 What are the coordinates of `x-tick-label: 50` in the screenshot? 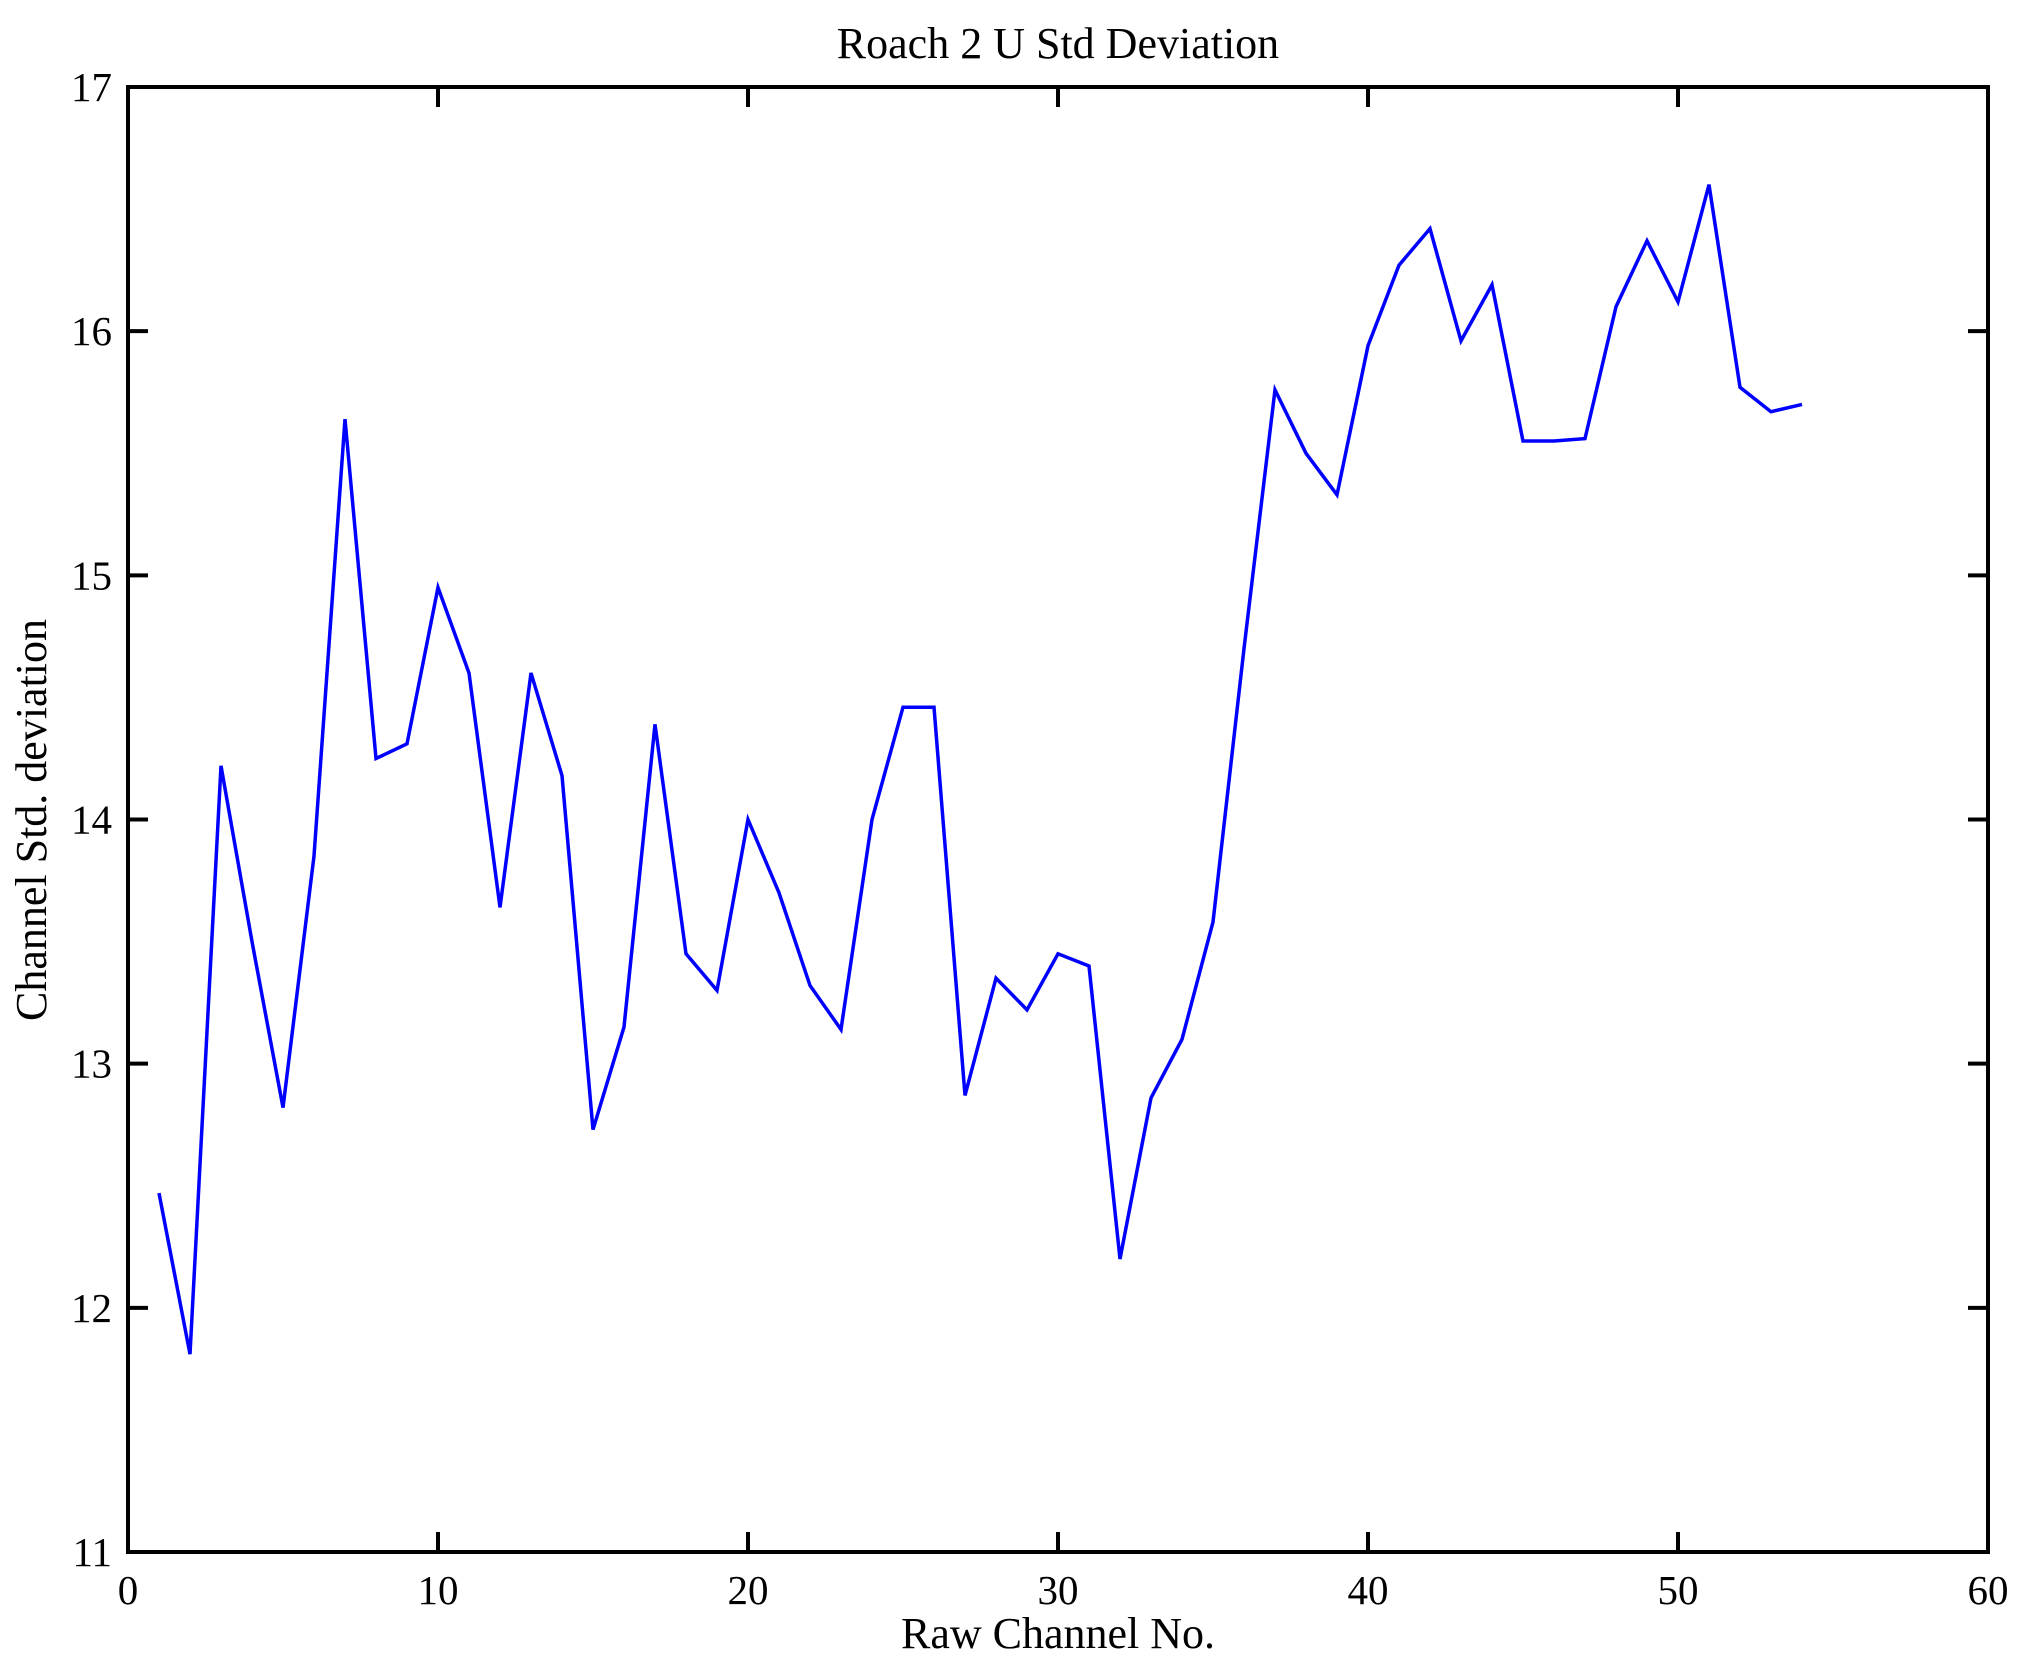 It's located at (1678, 1590).